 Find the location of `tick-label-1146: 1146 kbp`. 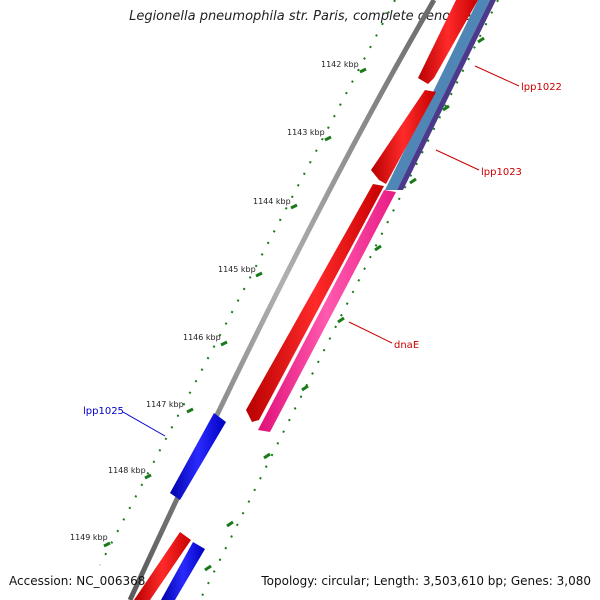

tick-label-1146: 1146 kbp is located at coordinates (202, 337).